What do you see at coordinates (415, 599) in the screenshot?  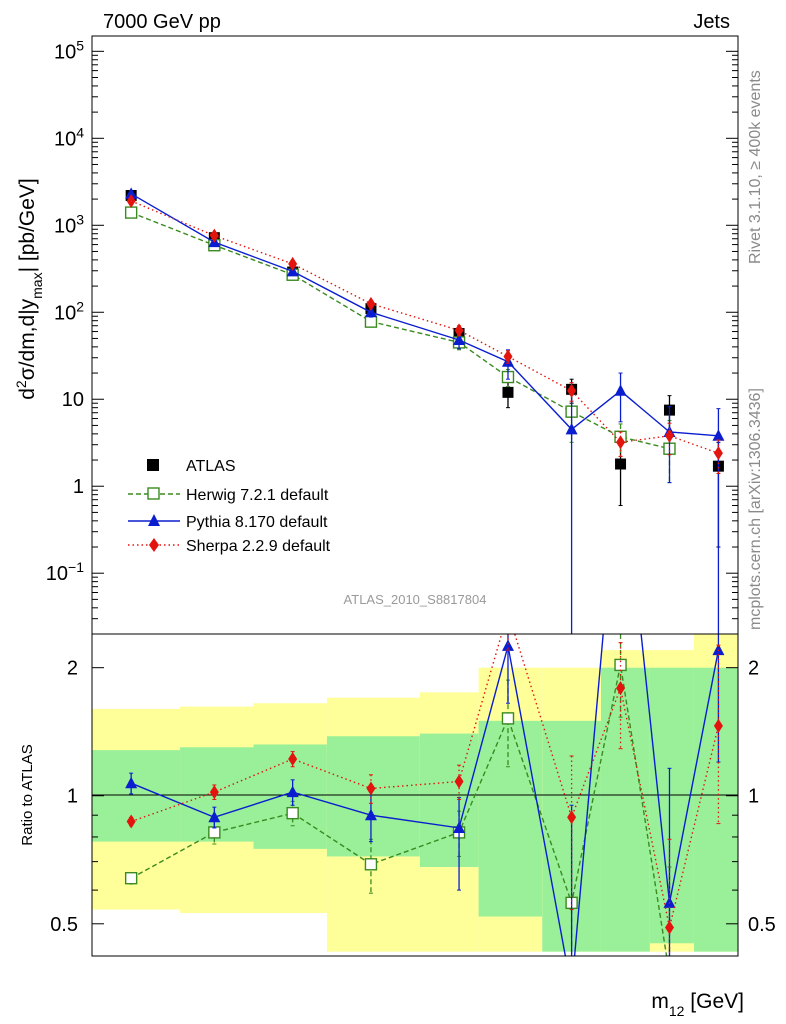 I see `analysis-id-label: ATLAS_2010_S8817804` at bounding box center [415, 599].